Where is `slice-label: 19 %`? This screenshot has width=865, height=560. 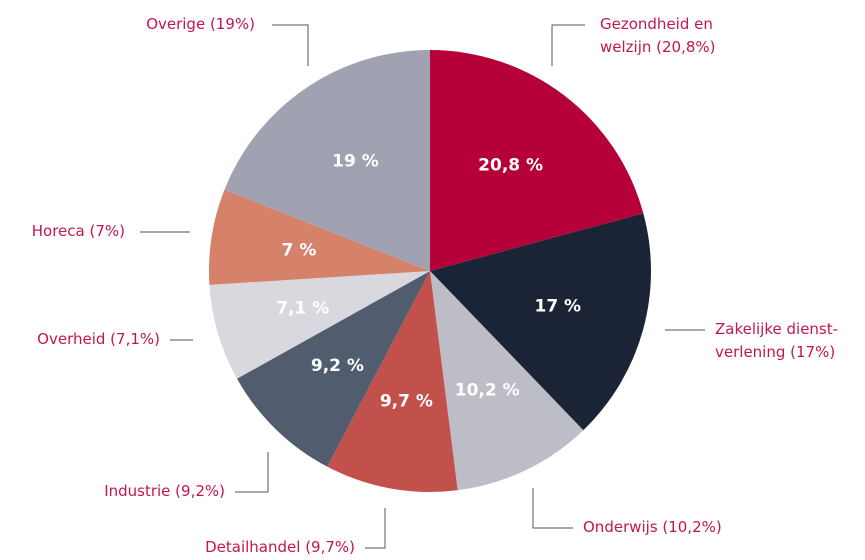 slice-label: 19 % is located at coordinates (355, 161).